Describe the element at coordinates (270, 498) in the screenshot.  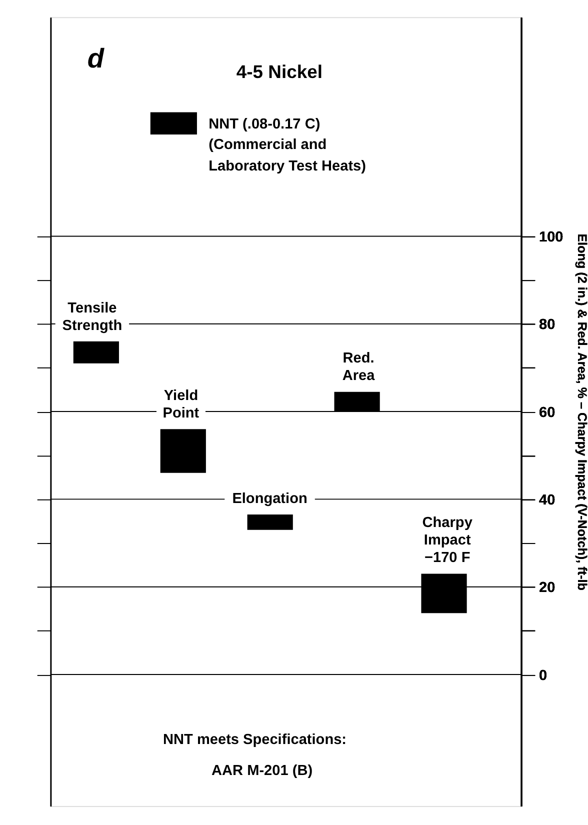
I see `x-tick-label: Elongation` at that location.